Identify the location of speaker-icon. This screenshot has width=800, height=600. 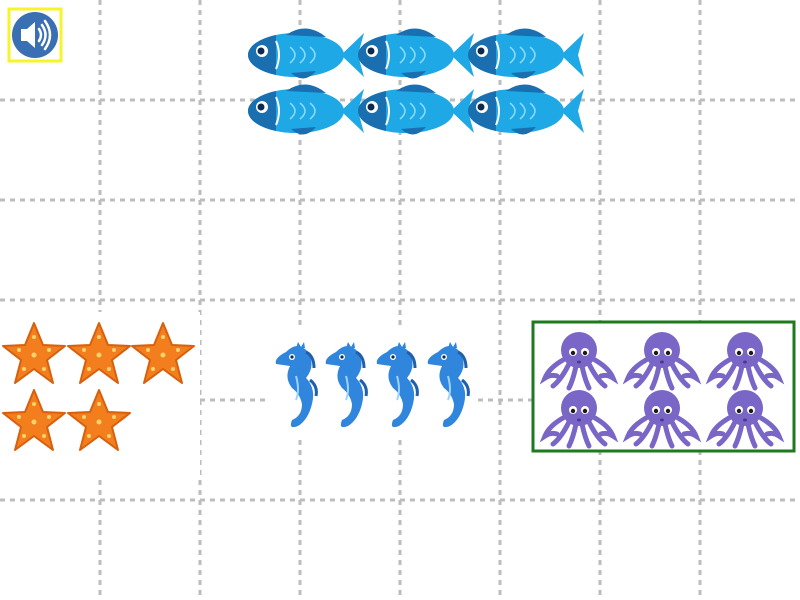
(35, 35).